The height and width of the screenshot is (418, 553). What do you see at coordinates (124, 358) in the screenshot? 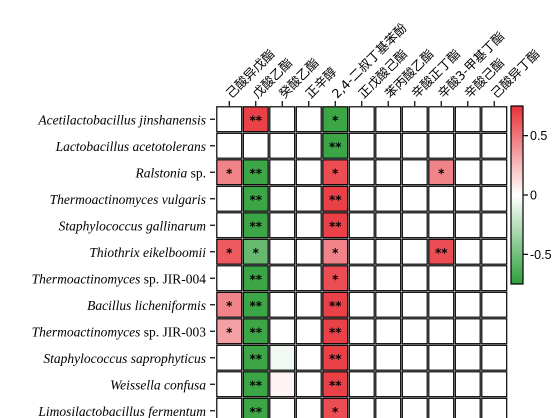
I see `row-label: Staphylococcus saprophyticus` at bounding box center [124, 358].